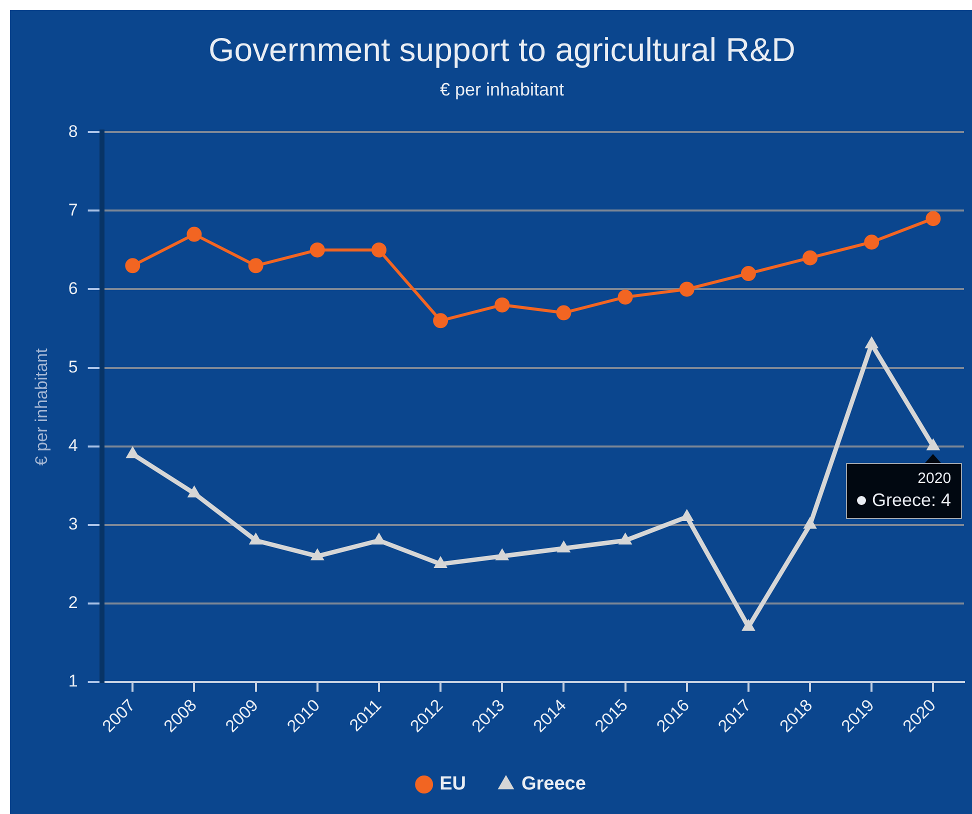  Describe the element at coordinates (73, 524) in the screenshot. I see `y-tick-label: 3` at that location.